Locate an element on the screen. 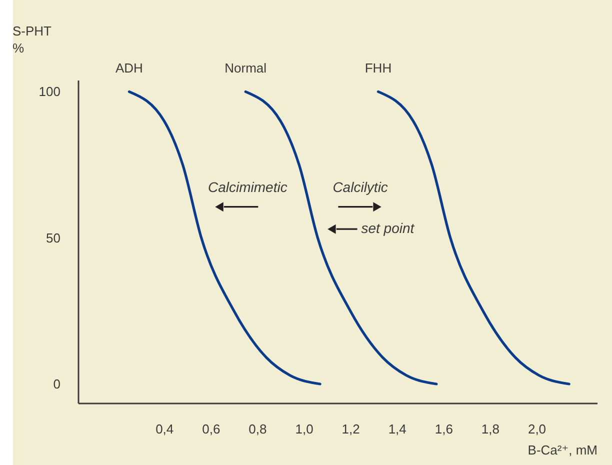 This screenshot has height=465, width=612. annotation: set point is located at coordinates (388, 228).